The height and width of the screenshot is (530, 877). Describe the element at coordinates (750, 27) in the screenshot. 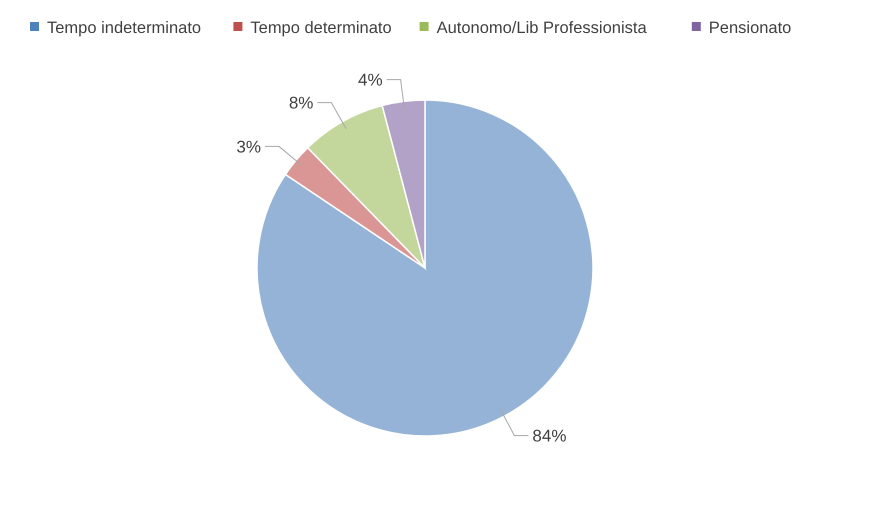

I see `legend-label: Pensionato` at that location.